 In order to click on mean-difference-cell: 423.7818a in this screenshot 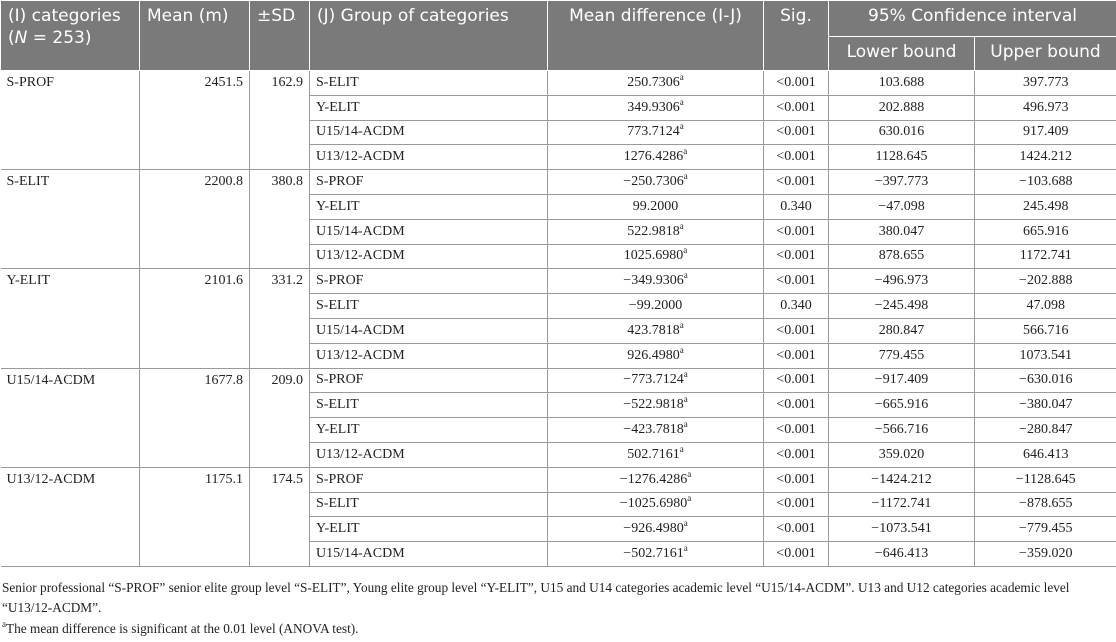, I will do `click(655, 330)`.